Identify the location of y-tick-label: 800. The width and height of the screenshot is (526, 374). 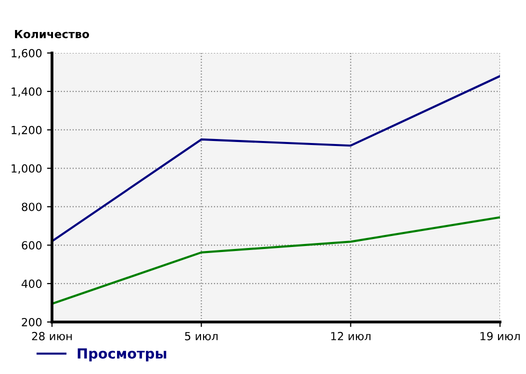
(32, 207).